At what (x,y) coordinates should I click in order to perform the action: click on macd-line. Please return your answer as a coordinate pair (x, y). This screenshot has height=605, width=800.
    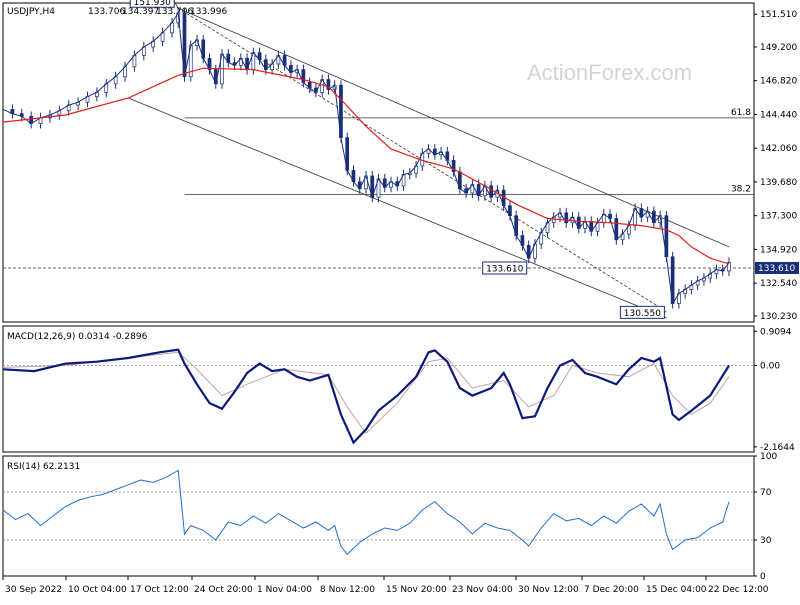
    Looking at the image, I should click on (366, 396).